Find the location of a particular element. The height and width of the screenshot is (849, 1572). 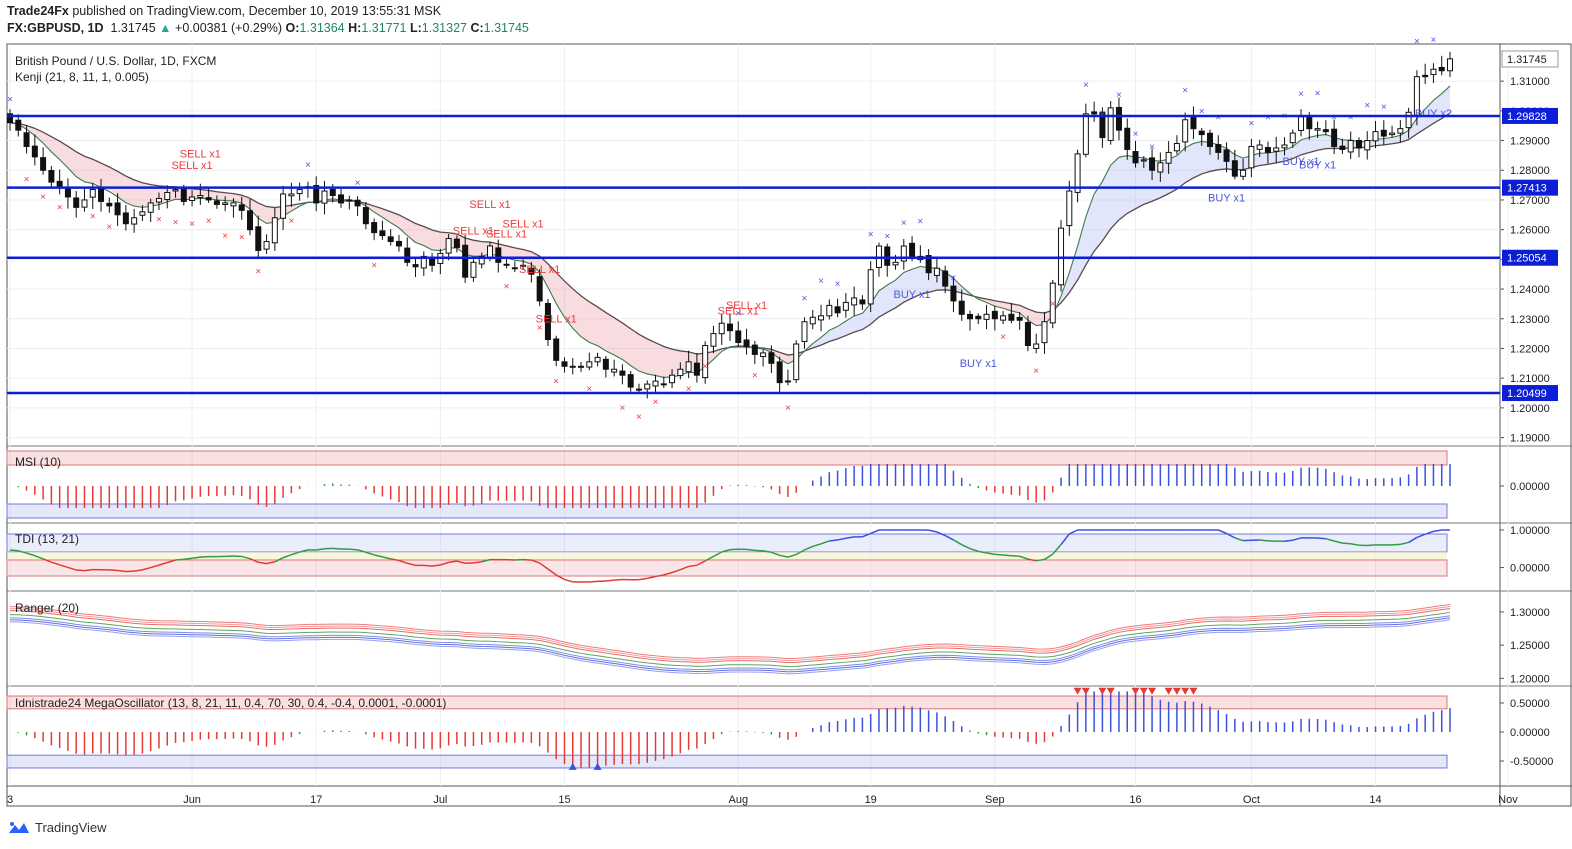

open-label: O: is located at coordinates (292, 28).